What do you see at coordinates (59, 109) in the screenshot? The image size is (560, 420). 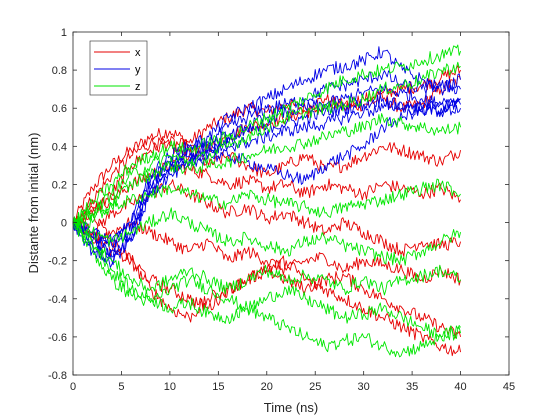 I see `y-tick-label: 0.6` at bounding box center [59, 109].